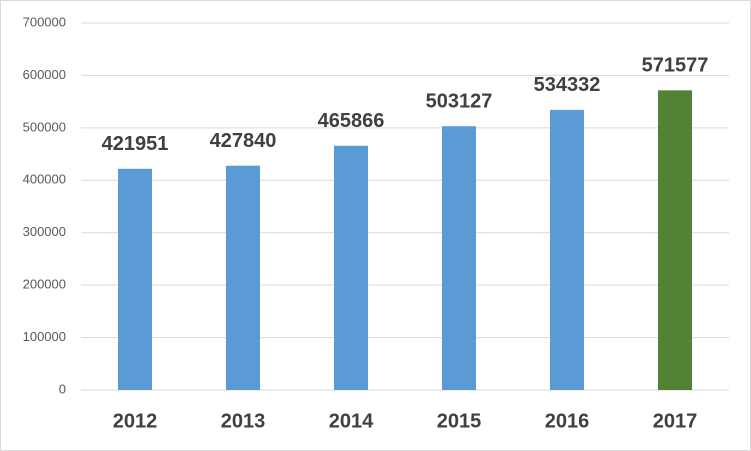 This screenshot has width=751, height=451. I want to click on x-tick-label: 2017, so click(675, 421).